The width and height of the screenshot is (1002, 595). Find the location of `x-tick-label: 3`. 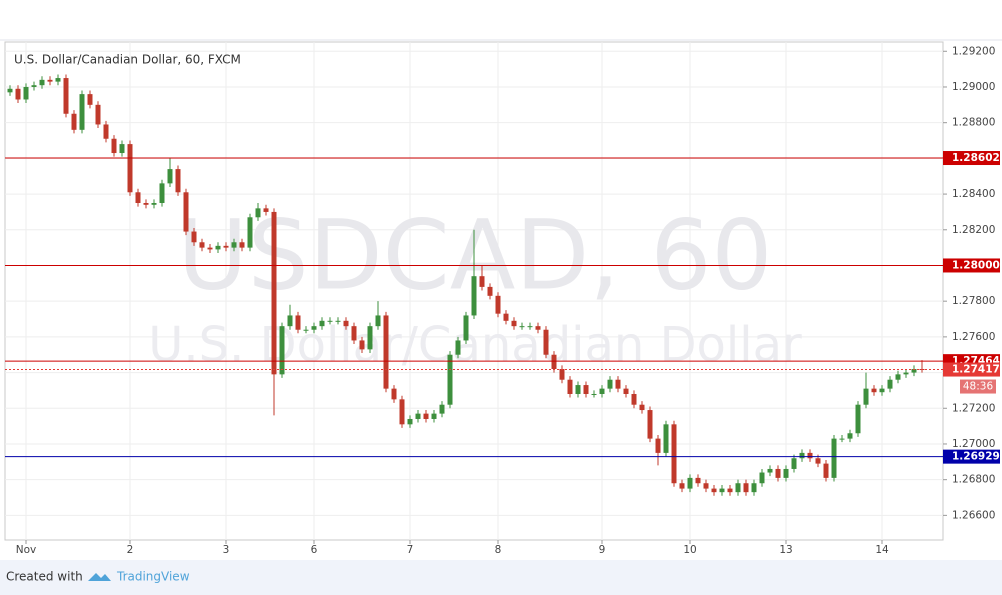

x-tick-label: 3 is located at coordinates (226, 550).